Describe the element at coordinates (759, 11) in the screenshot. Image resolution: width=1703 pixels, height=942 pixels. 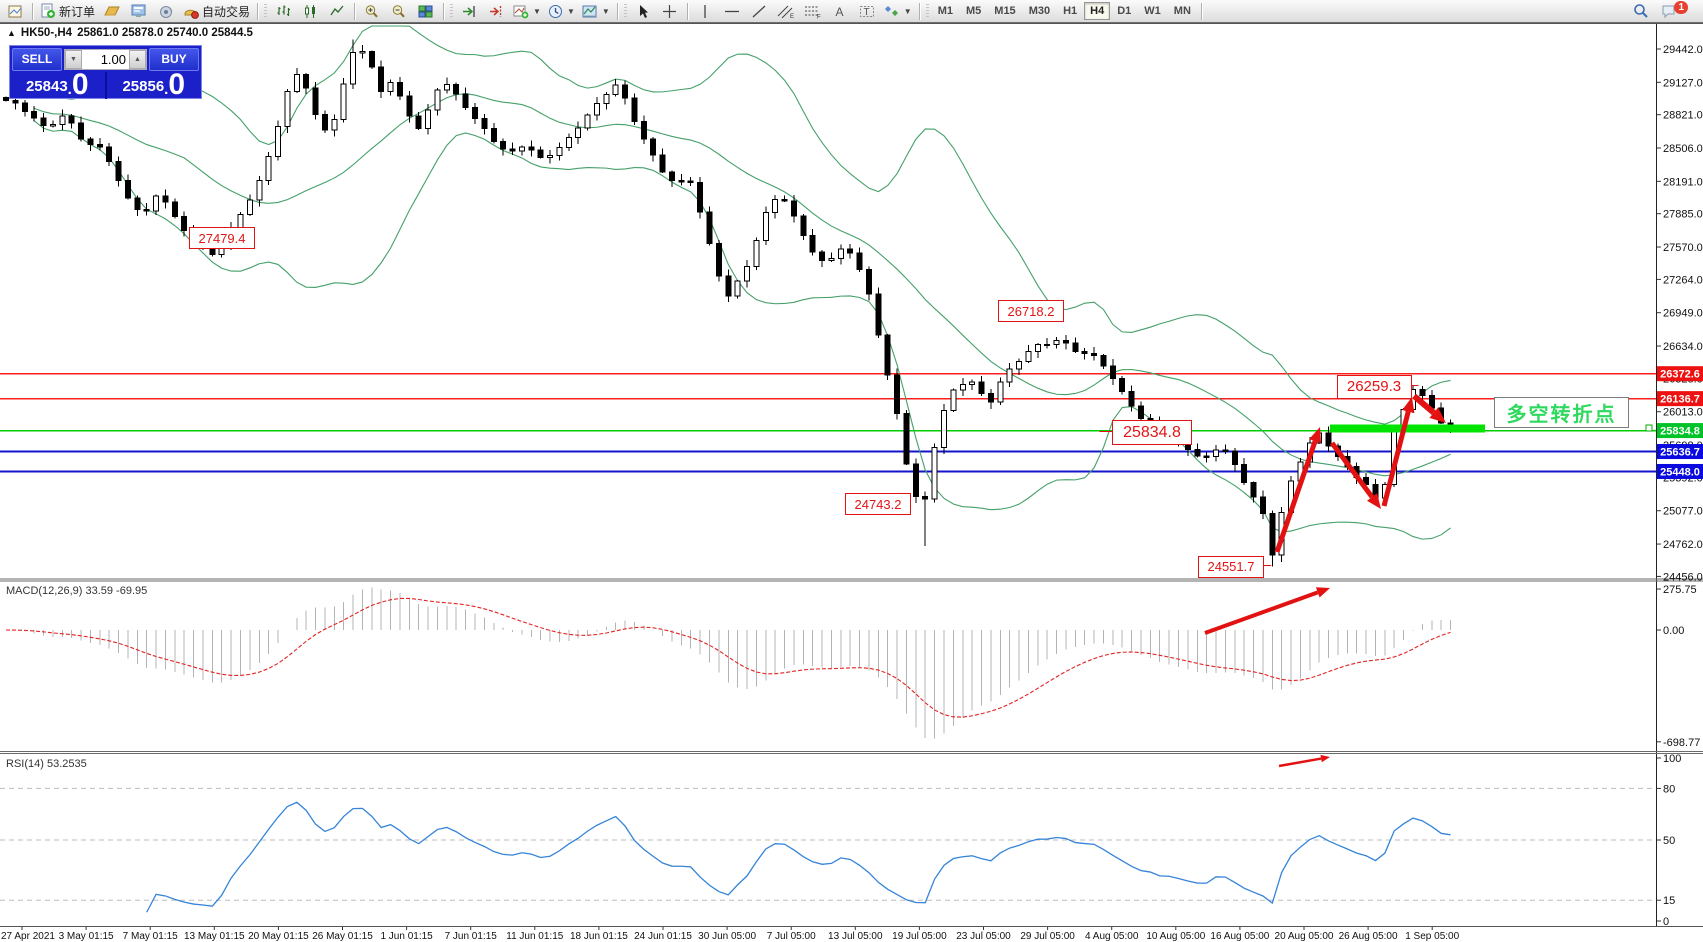
I see `trendline-icon` at that location.